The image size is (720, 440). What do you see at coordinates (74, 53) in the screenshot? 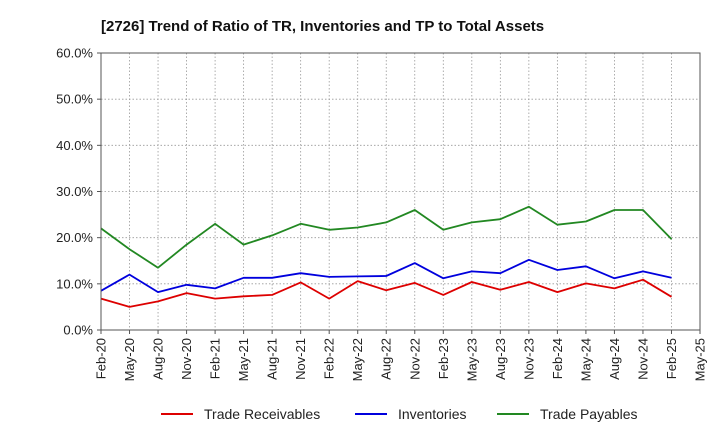
I see `y-tick-label: 60.0%` at bounding box center [74, 53].